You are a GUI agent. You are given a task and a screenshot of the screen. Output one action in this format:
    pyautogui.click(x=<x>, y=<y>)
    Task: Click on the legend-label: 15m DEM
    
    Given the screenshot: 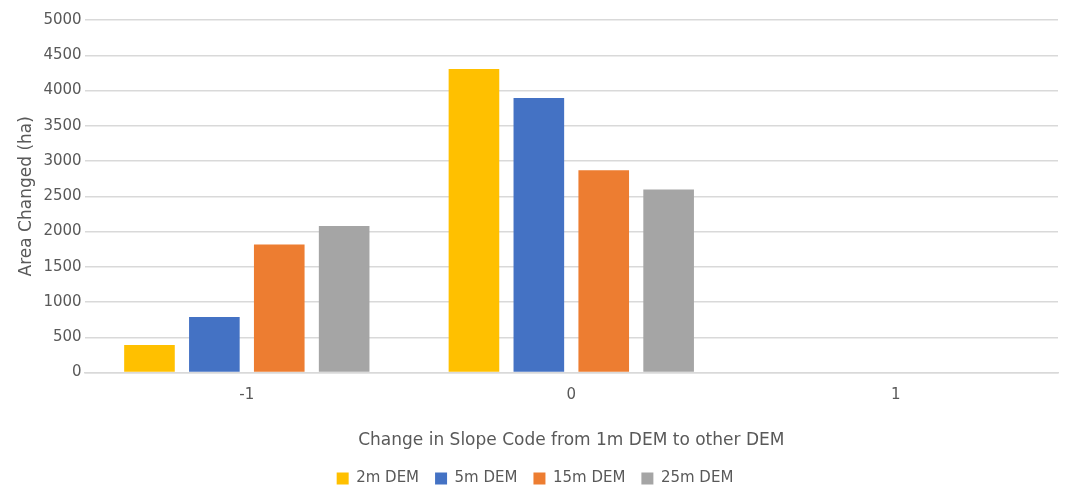 What is the action you would take?
    pyautogui.click(x=589, y=477)
    